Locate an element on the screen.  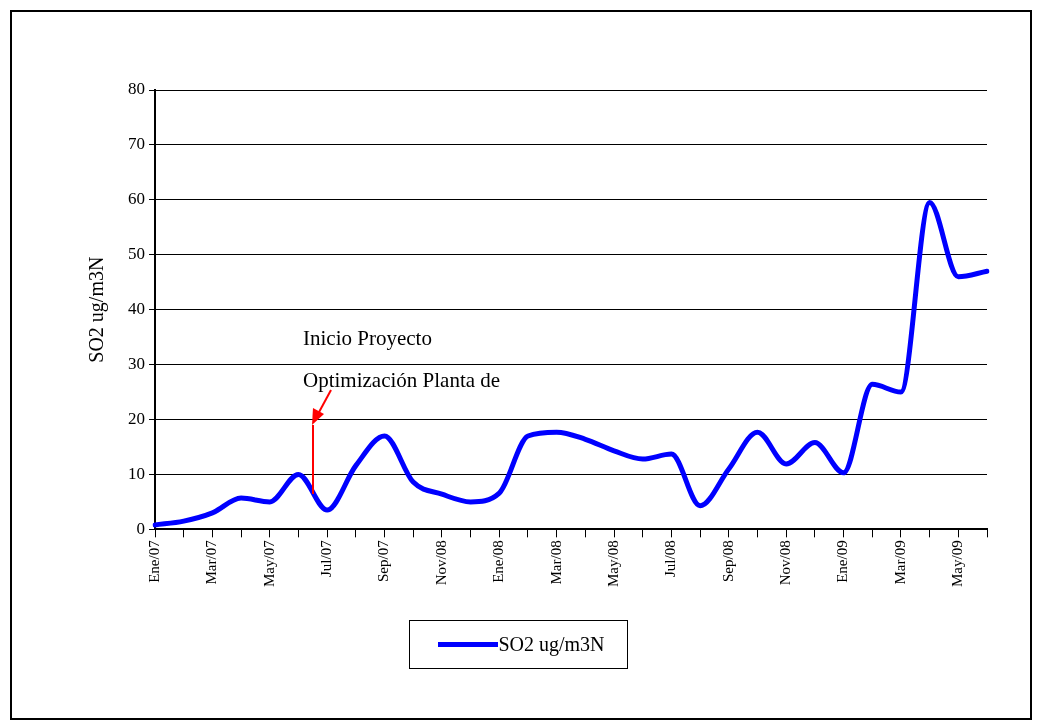
x-tick-label: Jul/07 is located at coordinates (326, 558).